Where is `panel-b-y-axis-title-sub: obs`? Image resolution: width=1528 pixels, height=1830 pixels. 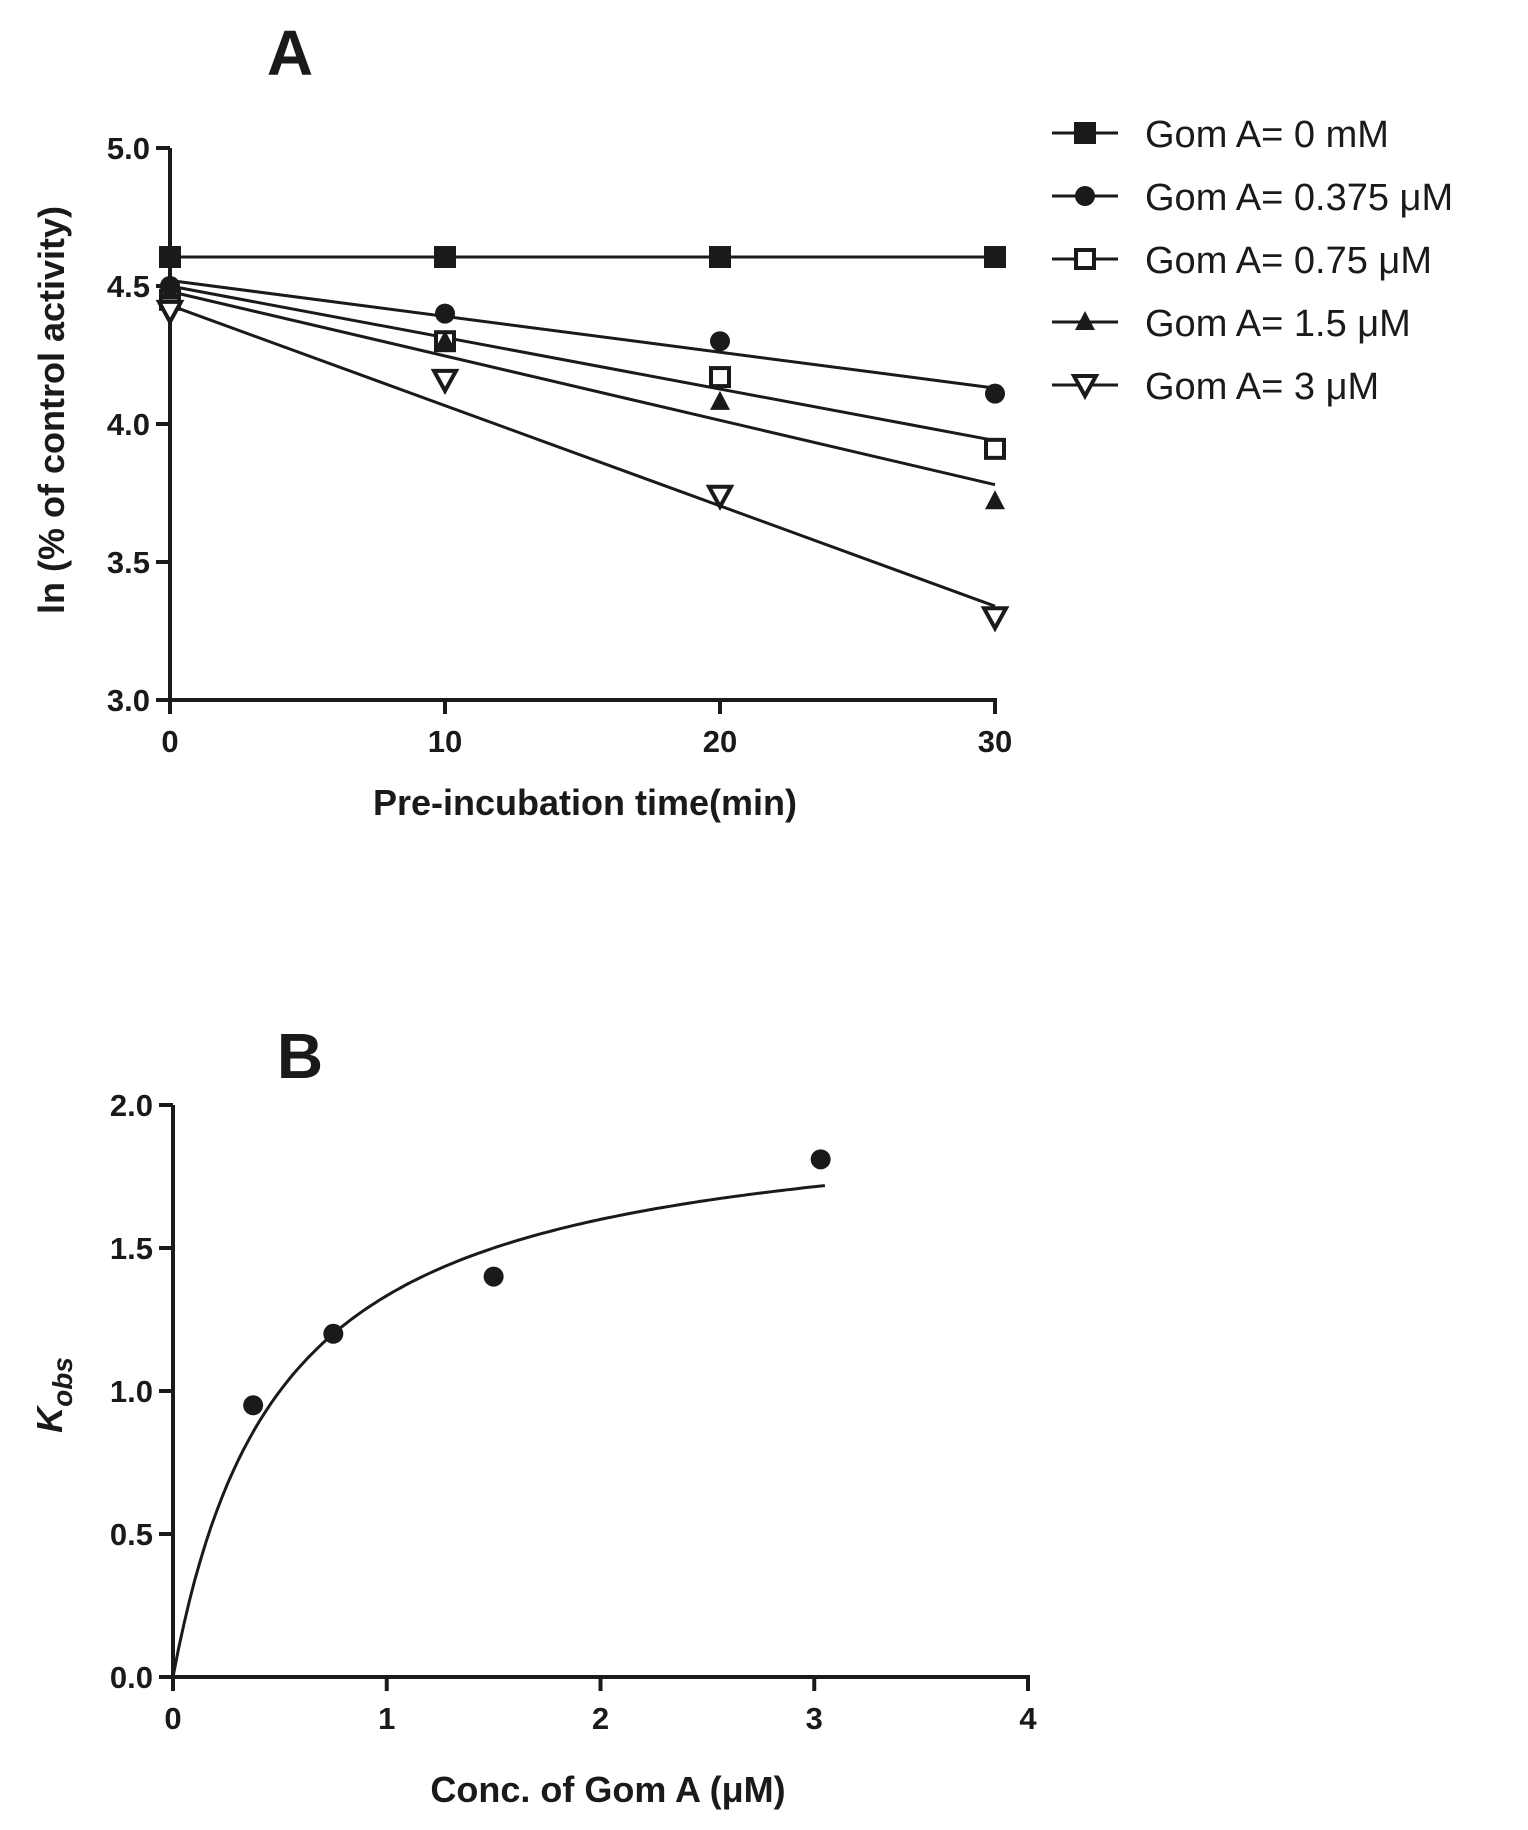 panel-b-y-axis-title-sub: obs is located at coordinates (62, 1382).